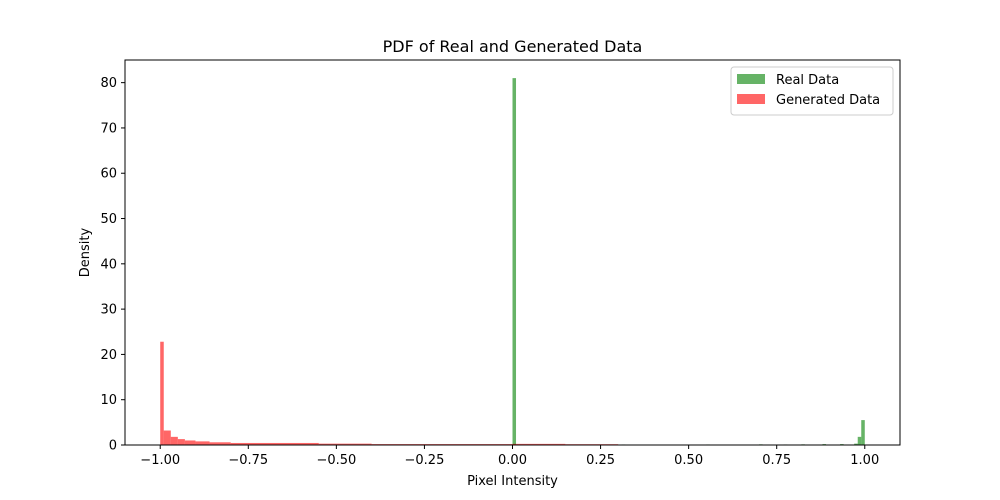 The height and width of the screenshot is (500, 1000). Describe the element at coordinates (828, 100) in the screenshot. I see `legend-label-generated: Generated Data` at that location.